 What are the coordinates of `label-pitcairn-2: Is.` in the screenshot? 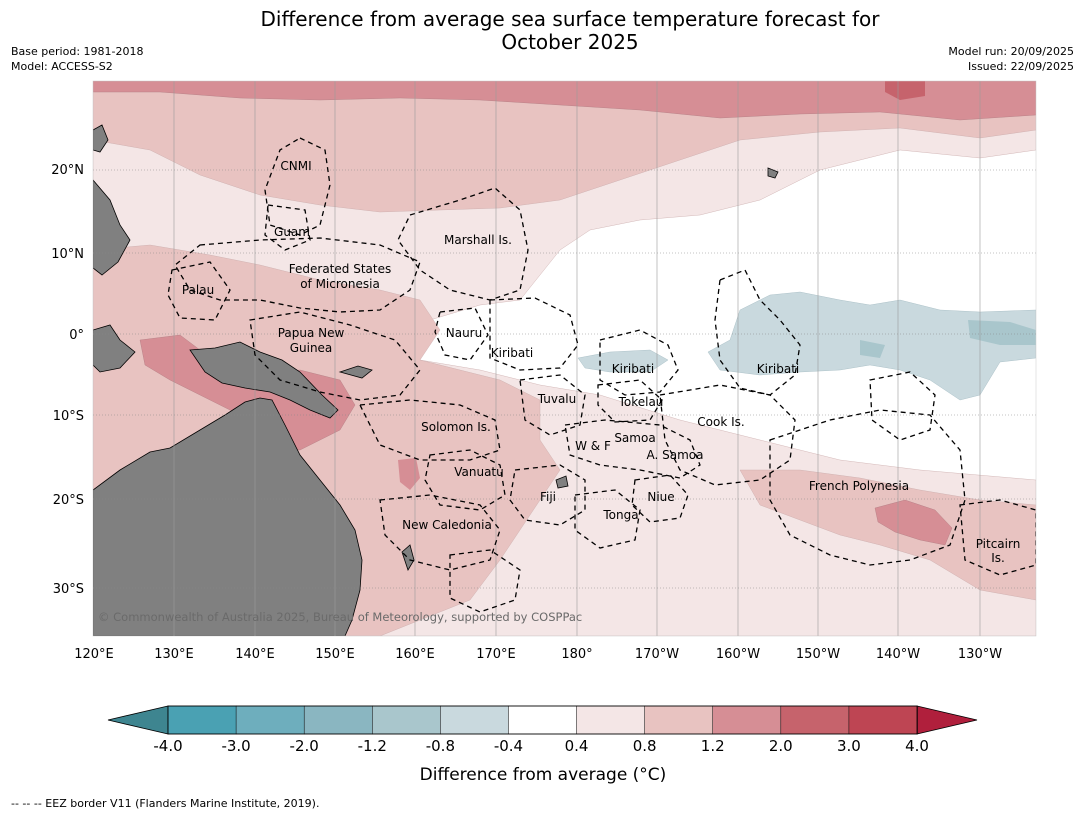 It's located at (998, 558).